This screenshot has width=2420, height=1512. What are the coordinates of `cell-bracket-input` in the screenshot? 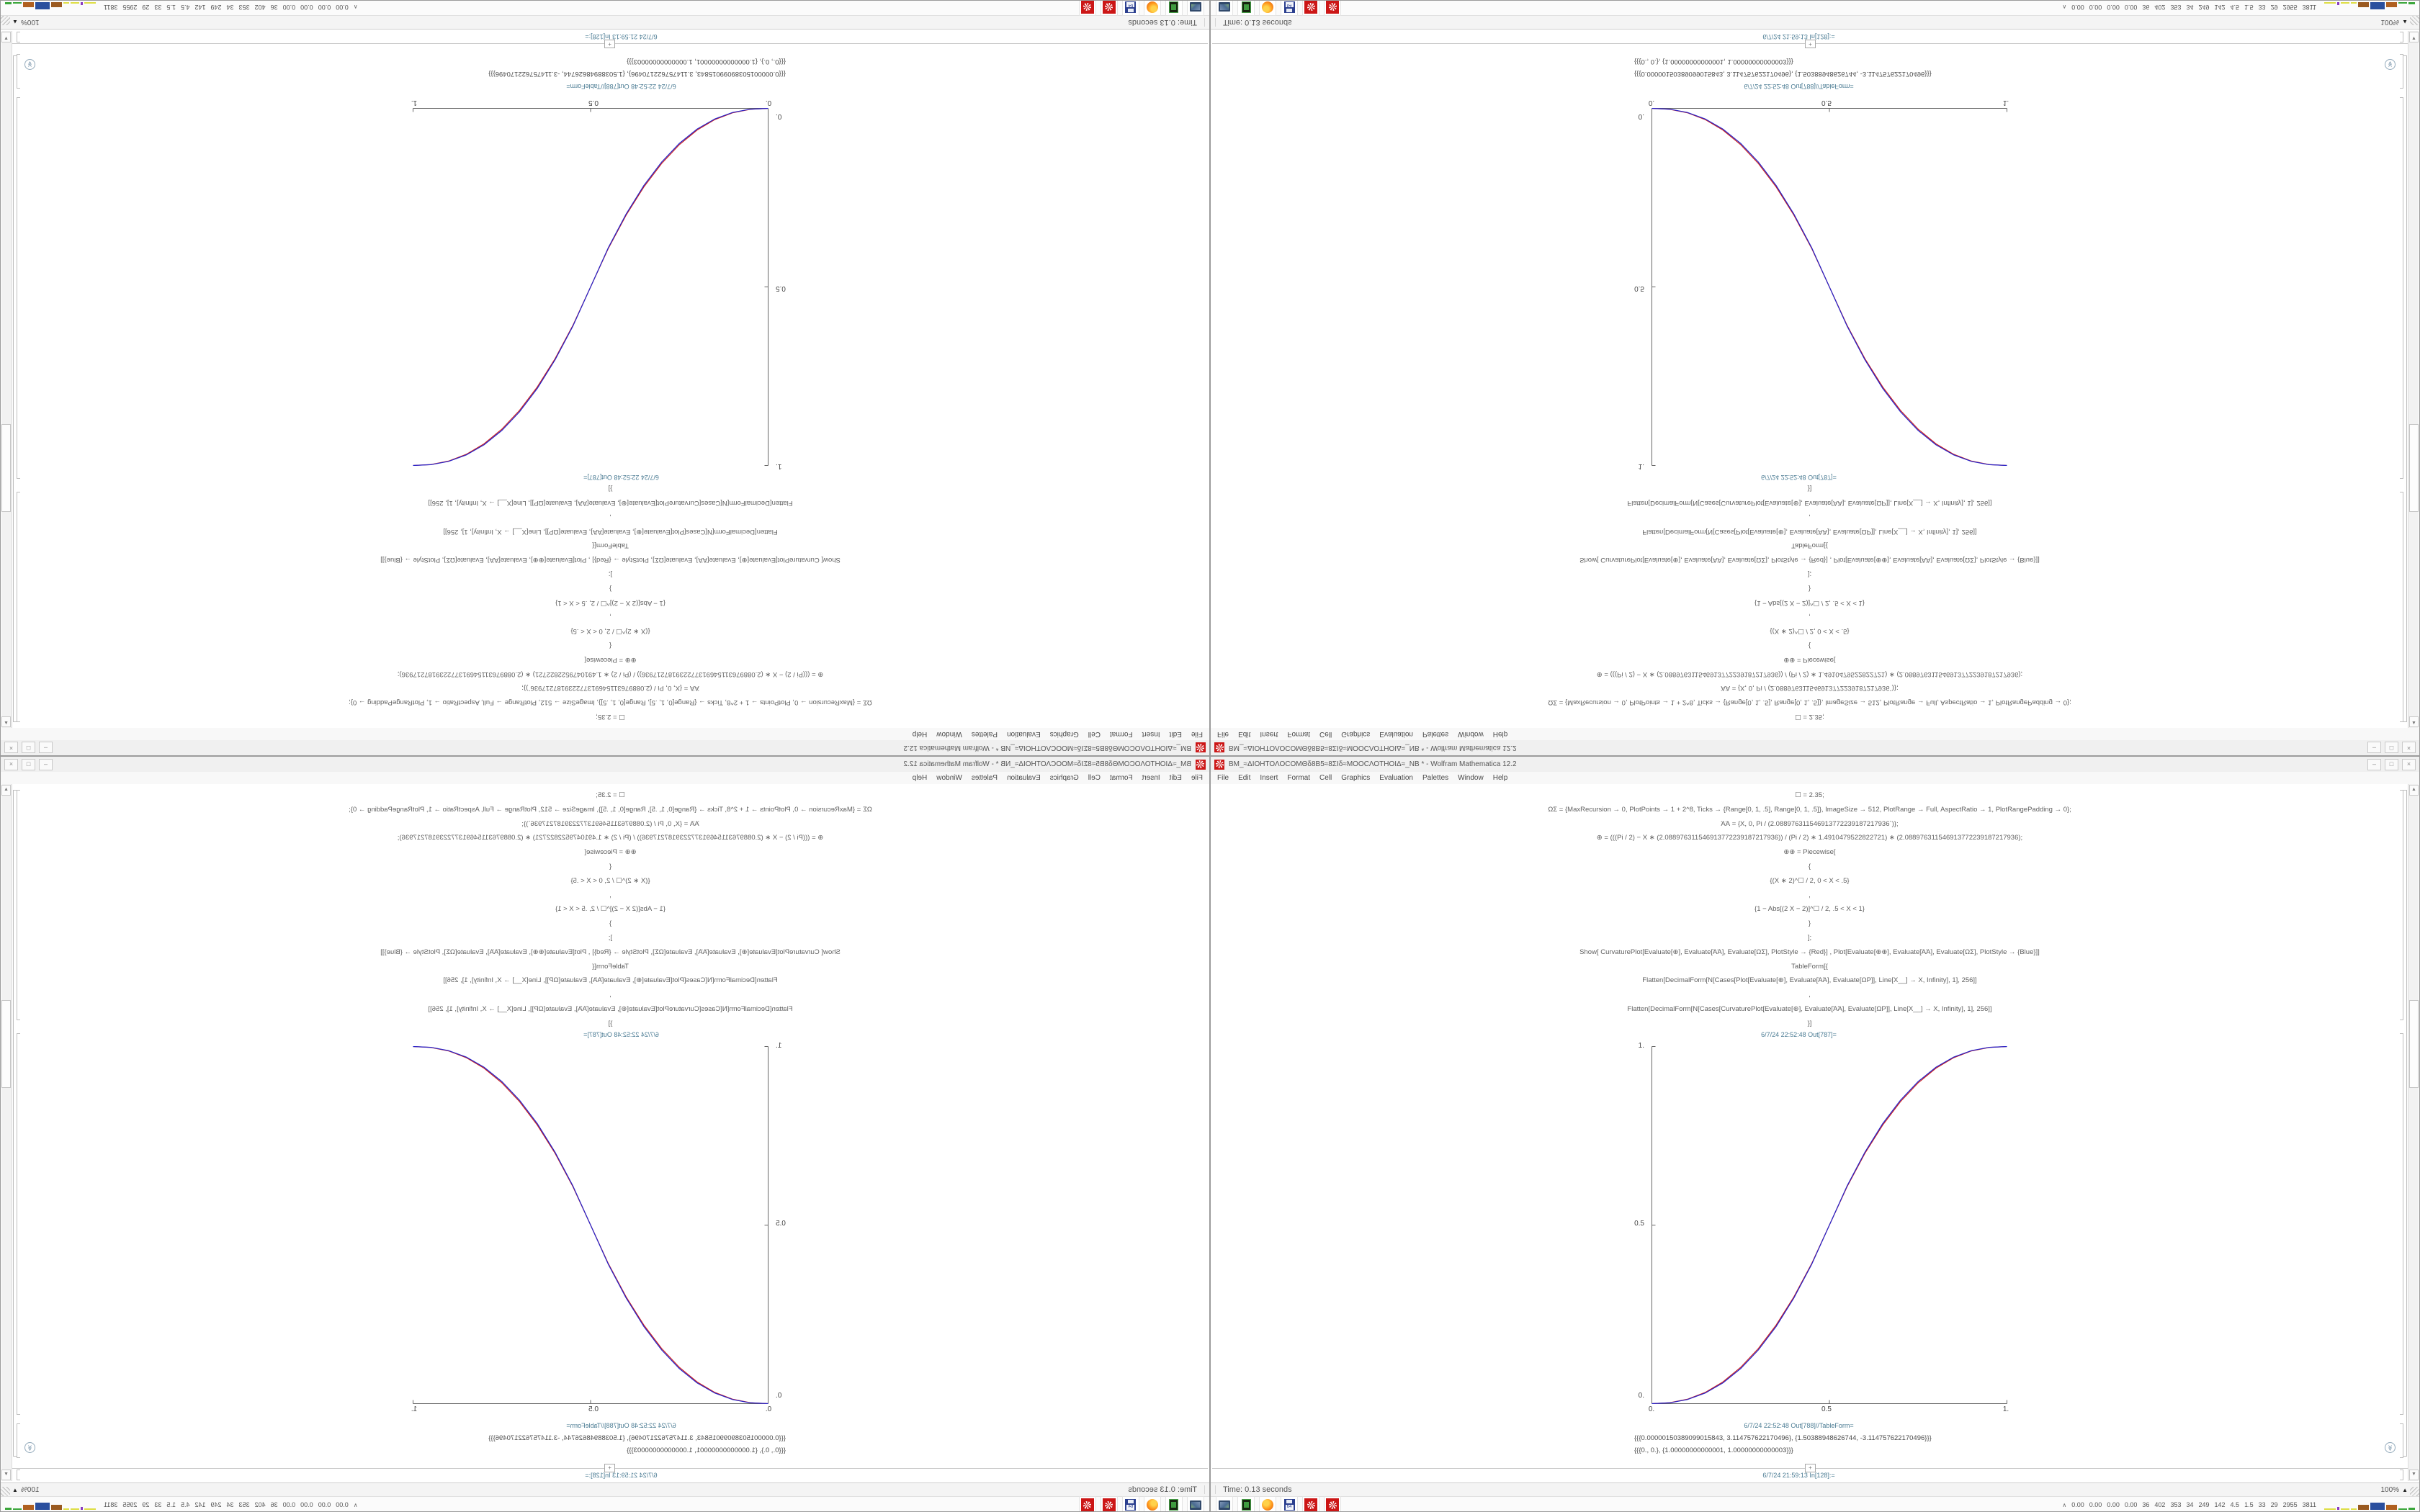 It's located at (18, 905).